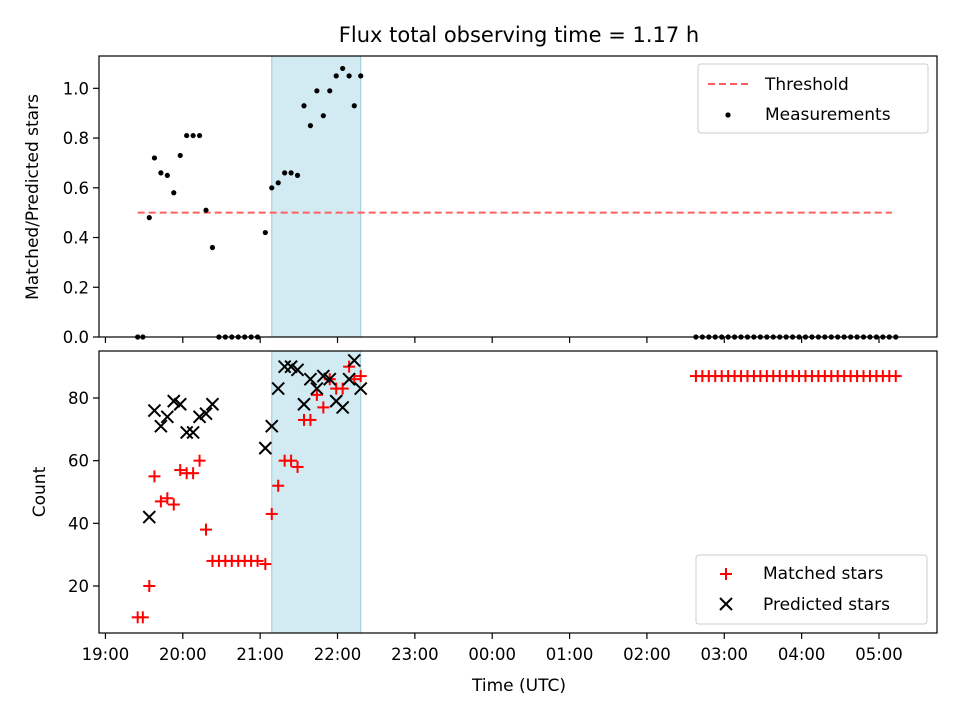  I want to click on ratio-y-tick-label: 0.8, so click(76, 138).